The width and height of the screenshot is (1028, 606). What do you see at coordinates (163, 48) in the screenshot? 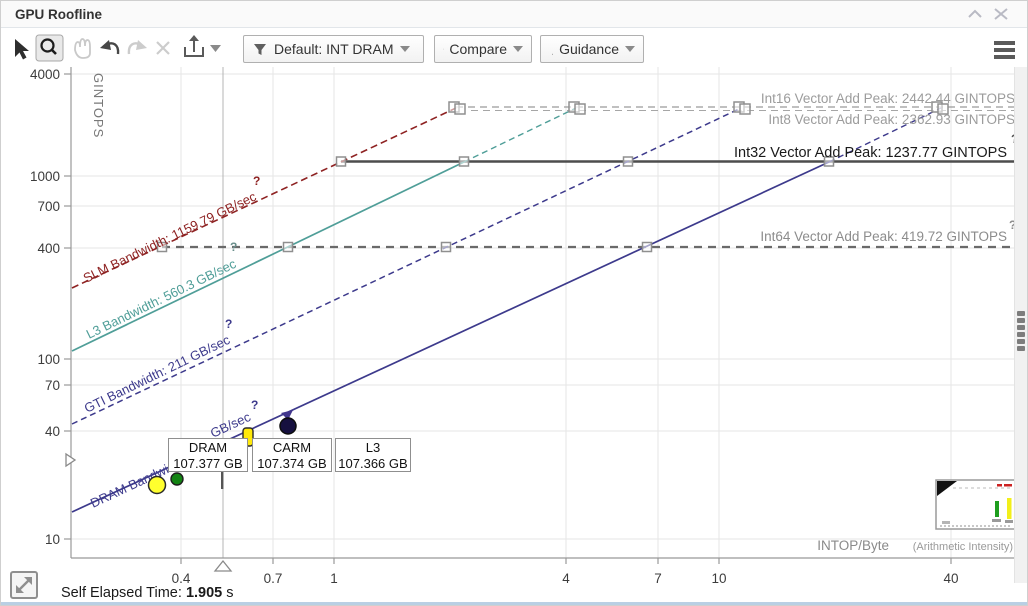
I see `cancel-zoom-icon` at bounding box center [163, 48].